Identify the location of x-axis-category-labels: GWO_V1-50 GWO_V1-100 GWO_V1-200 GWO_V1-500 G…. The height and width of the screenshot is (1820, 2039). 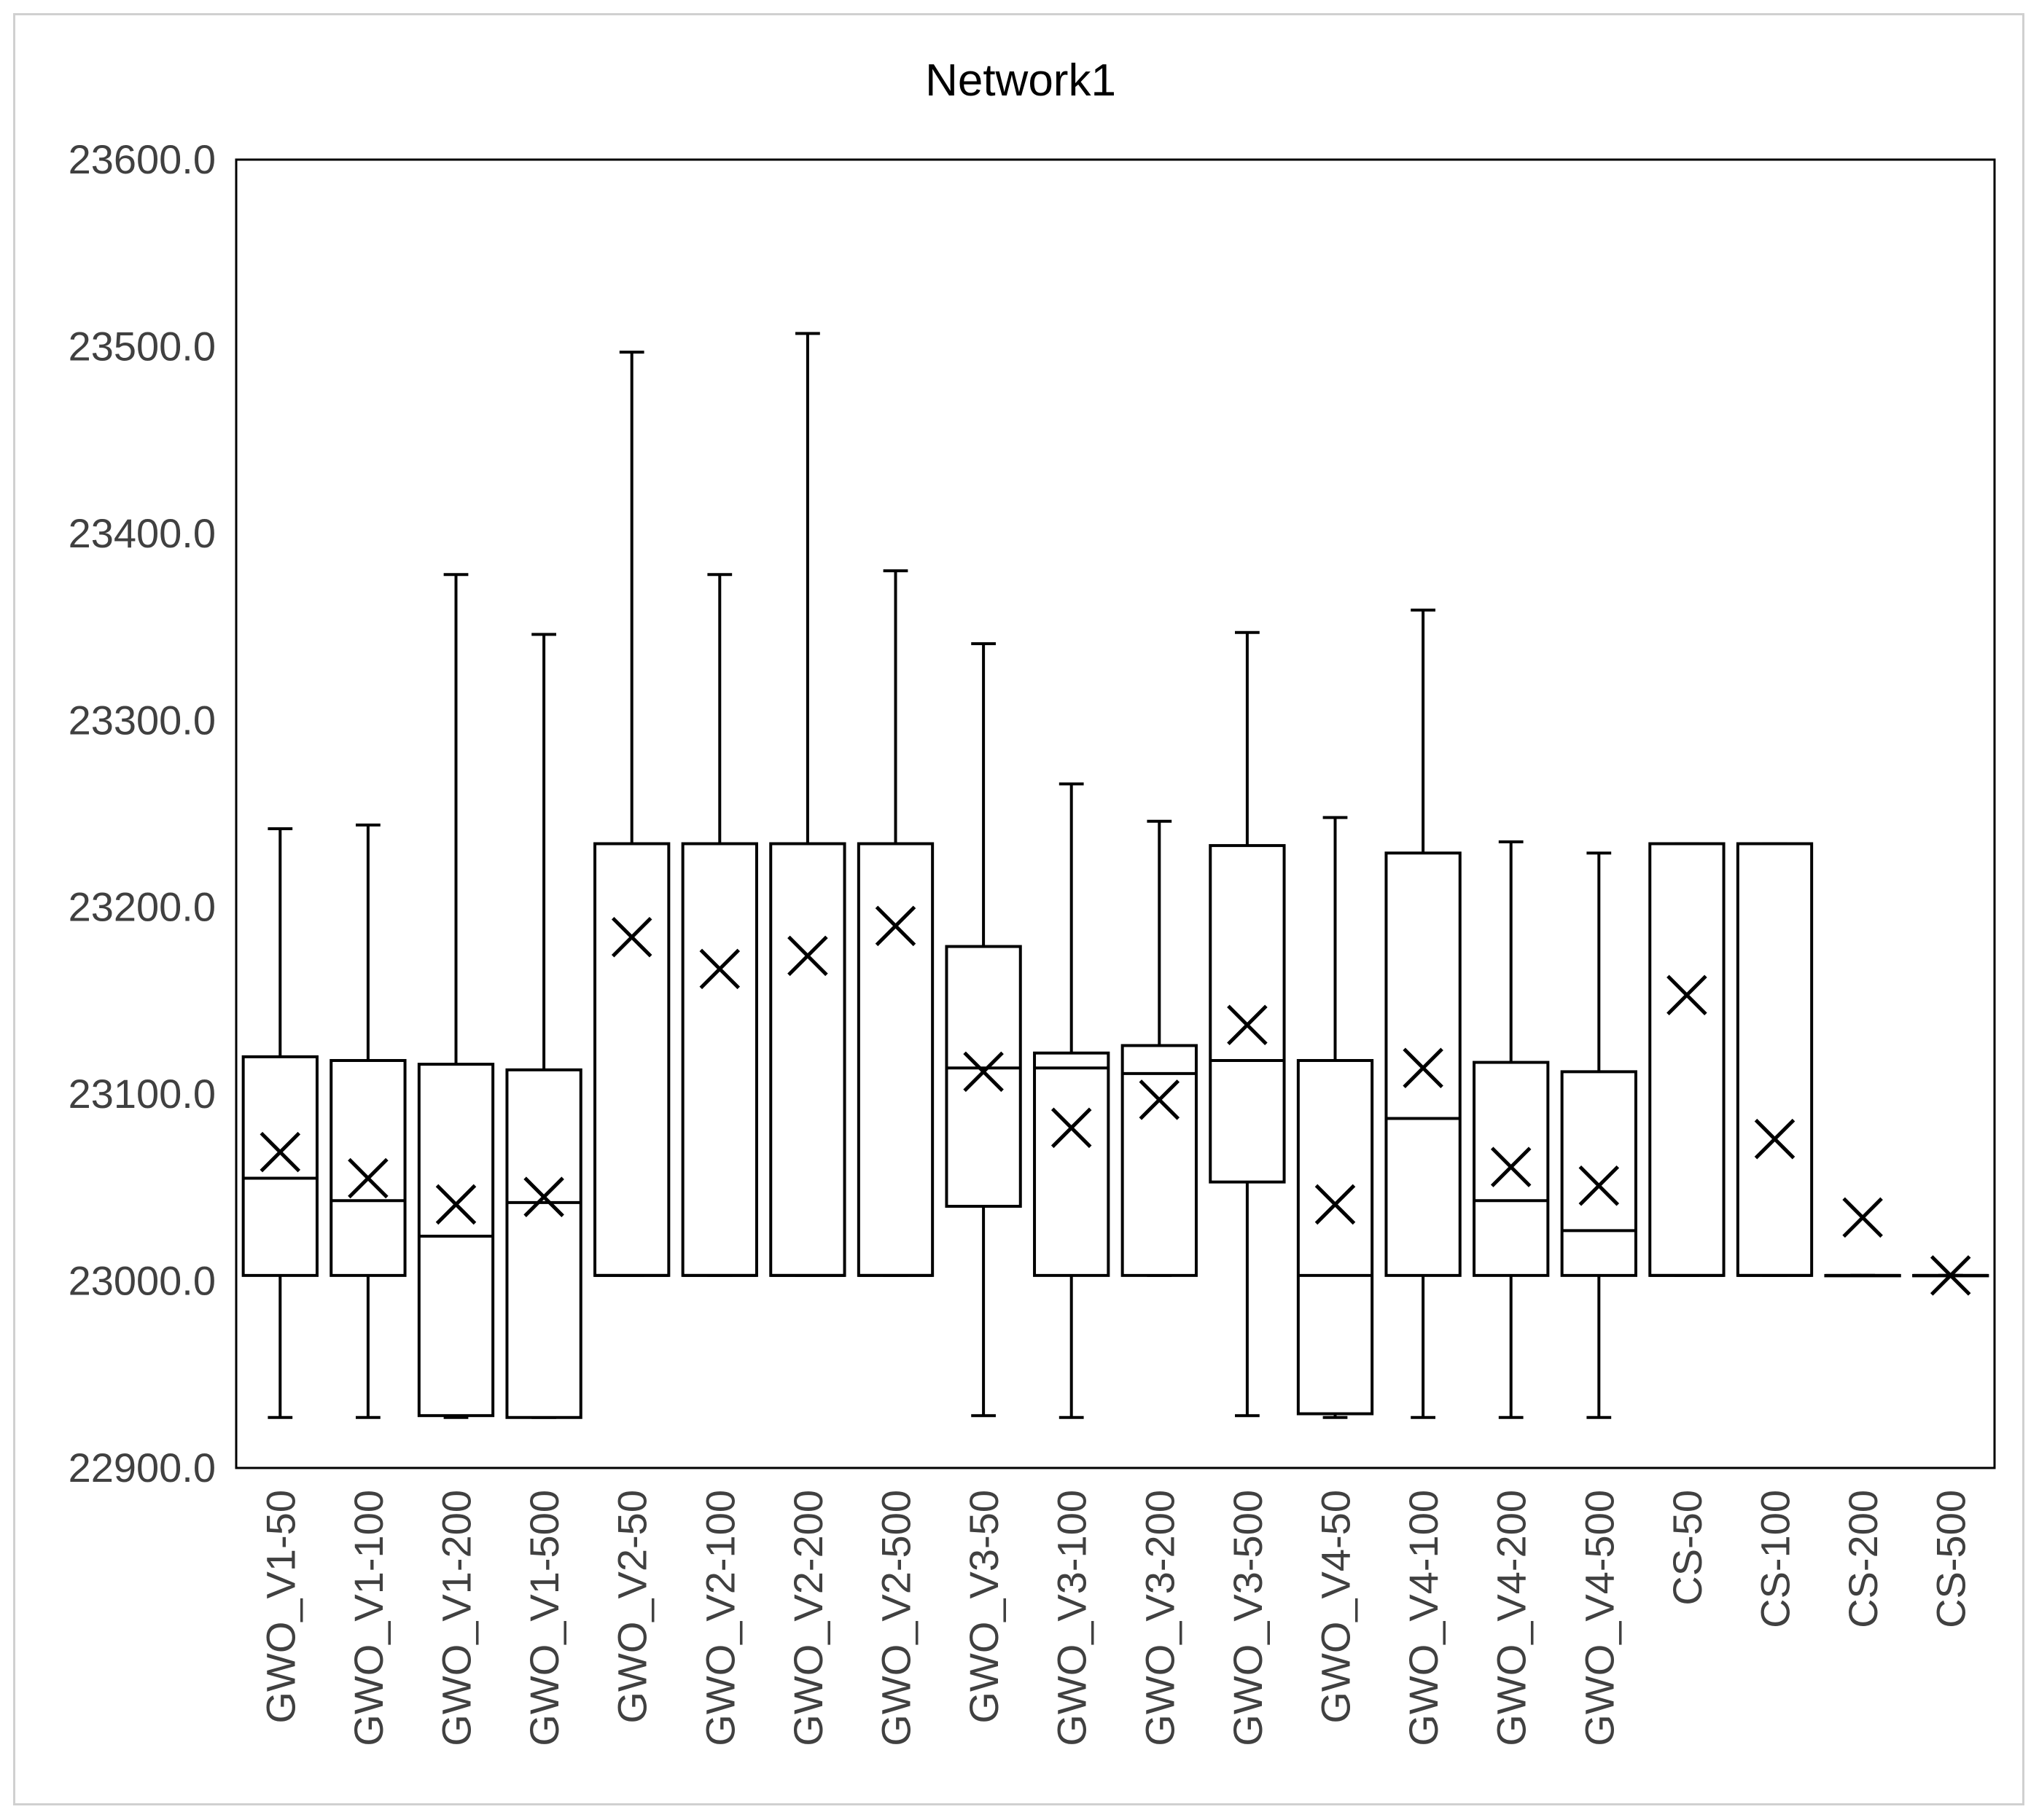
(1115, 1618).